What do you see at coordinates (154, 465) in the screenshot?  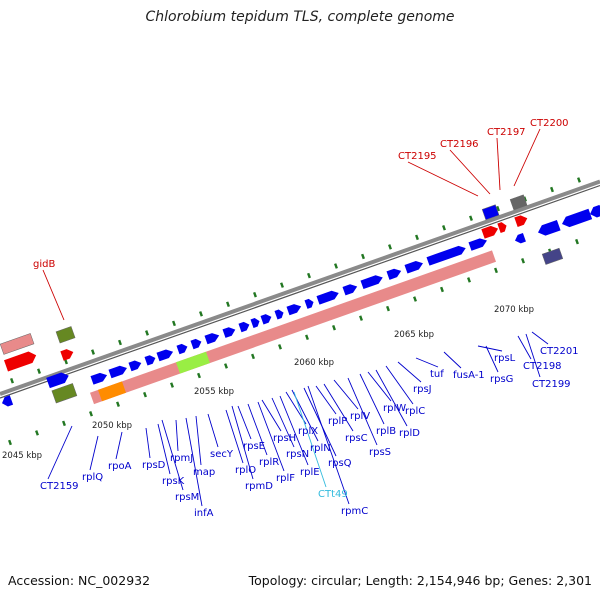 I see `gene-label: rpsD` at bounding box center [154, 465].